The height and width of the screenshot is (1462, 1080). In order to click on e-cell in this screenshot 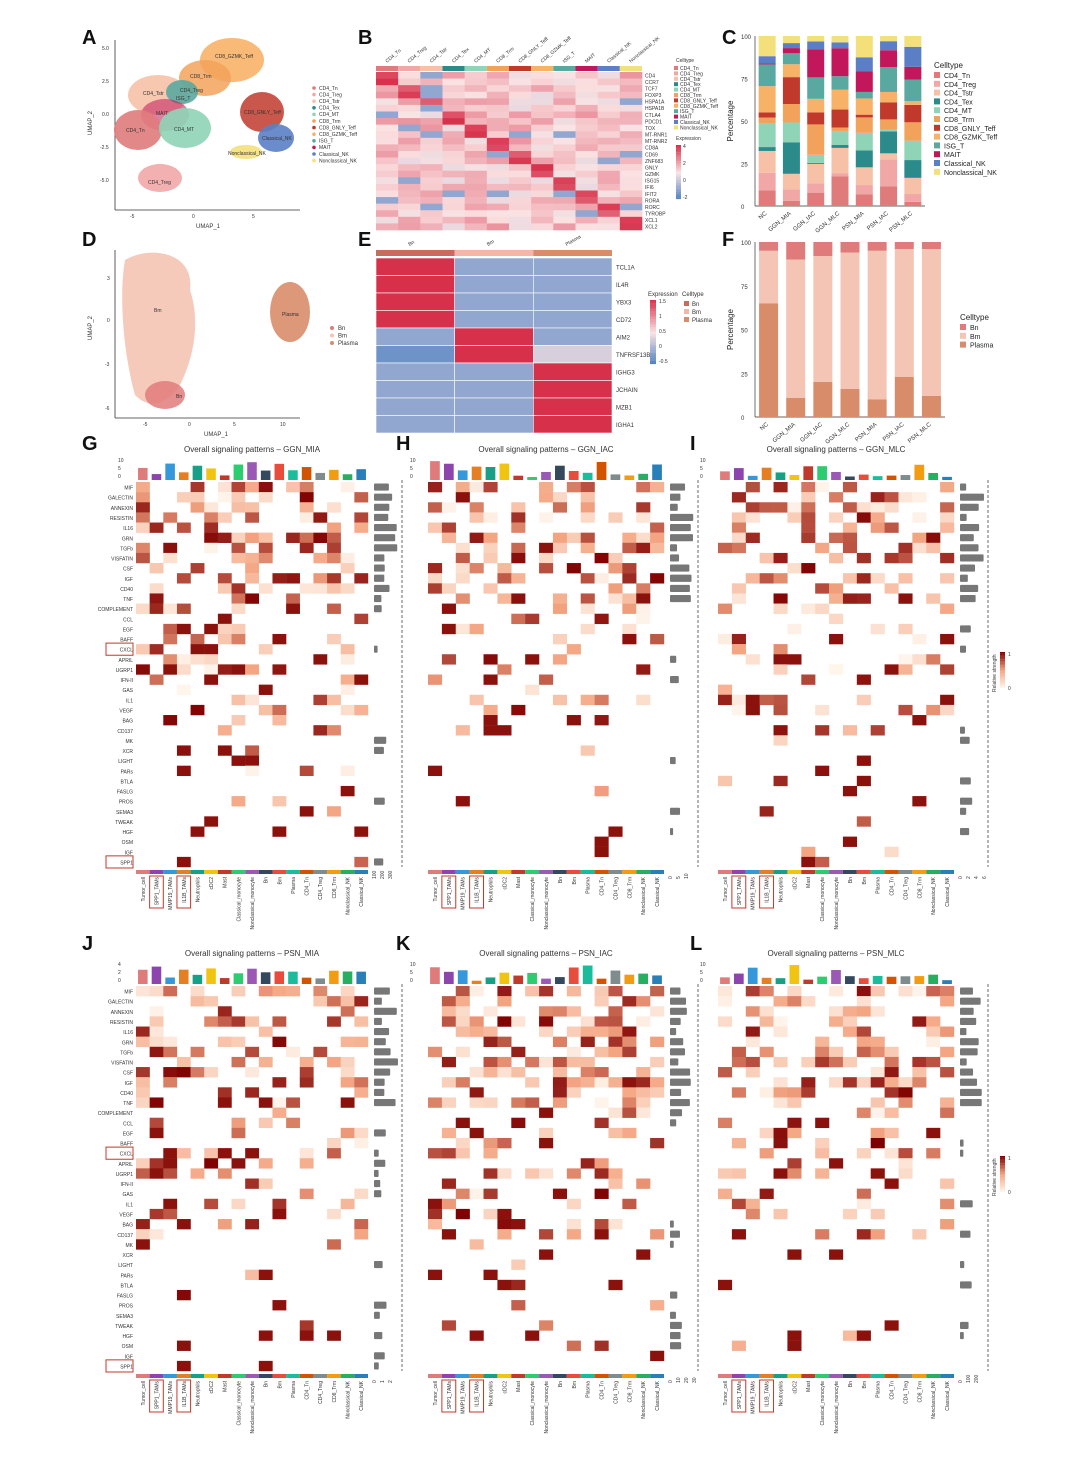, I will do `click(494, 406)`.